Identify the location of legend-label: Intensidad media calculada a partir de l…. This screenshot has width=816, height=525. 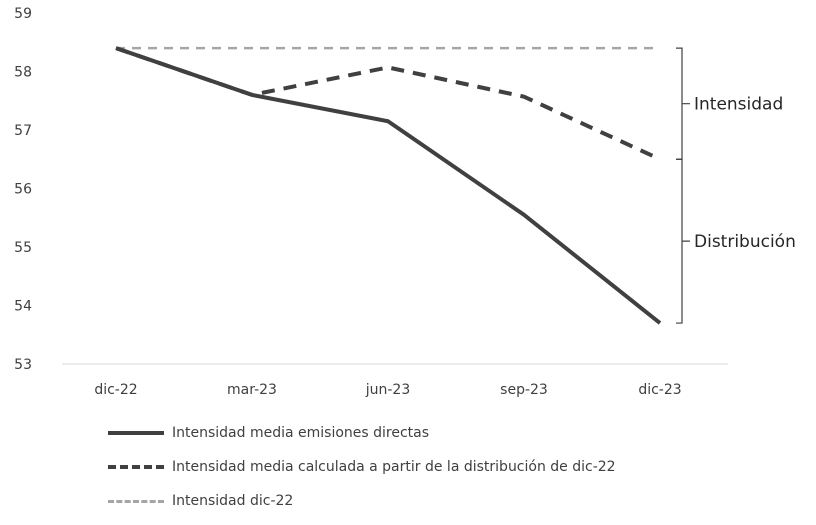
(394, 467).